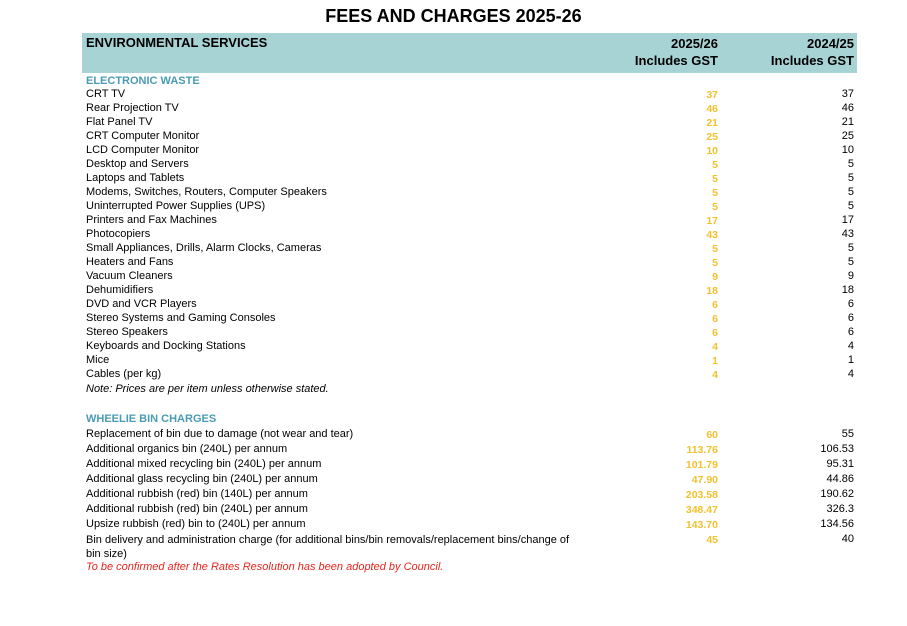 This screenshot has width=907, height=626. Describe the element at coordinates (470, 333) in the screenshot. I see `table-row: Stereo Speakers 6 6` at that location.